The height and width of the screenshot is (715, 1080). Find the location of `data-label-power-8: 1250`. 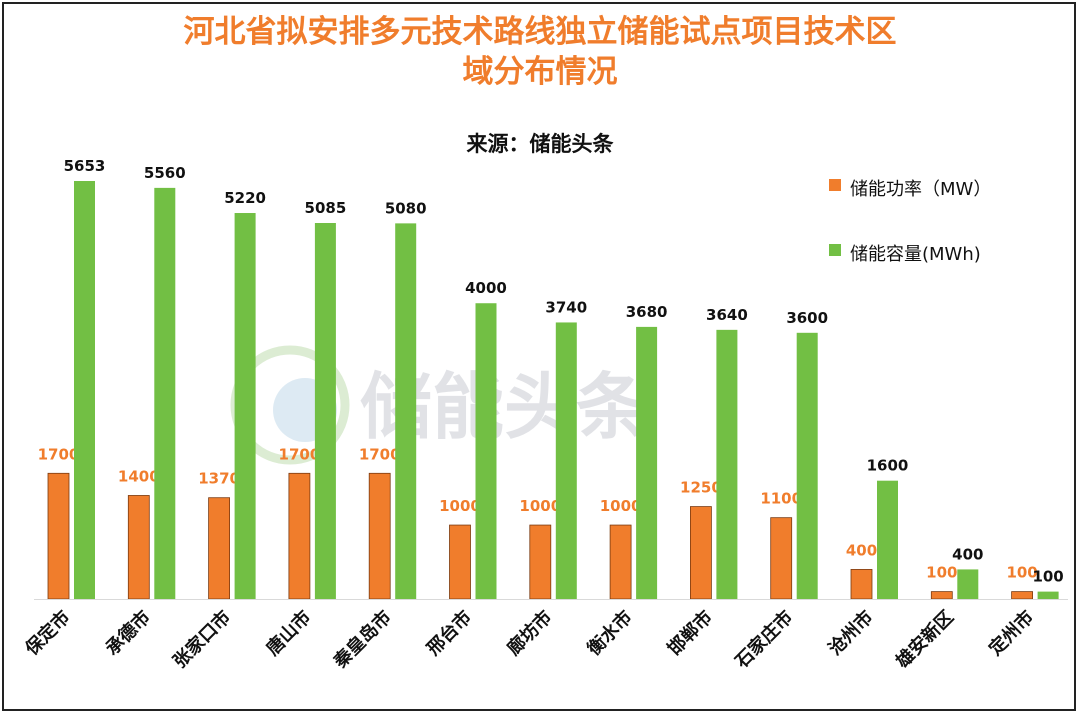

data-label-power-8: 1250 is located at coordinates (701, 488).